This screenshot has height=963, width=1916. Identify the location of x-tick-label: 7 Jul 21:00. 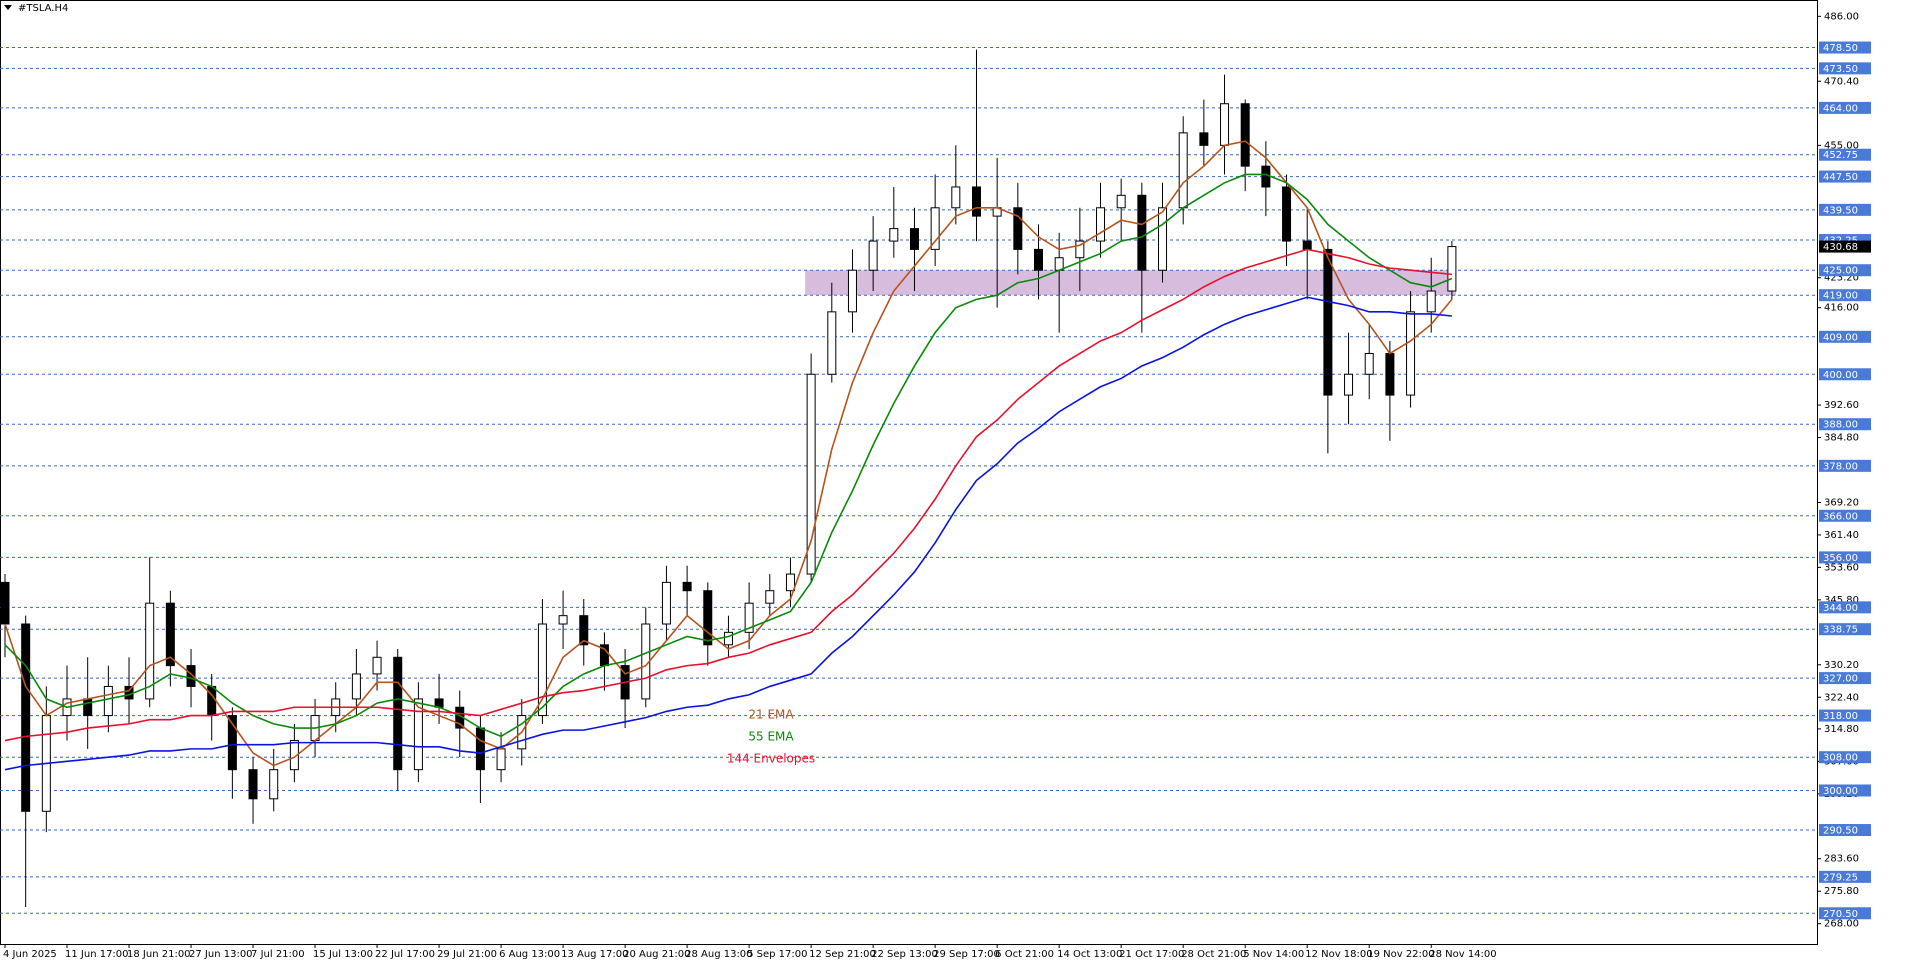
(278, 954).